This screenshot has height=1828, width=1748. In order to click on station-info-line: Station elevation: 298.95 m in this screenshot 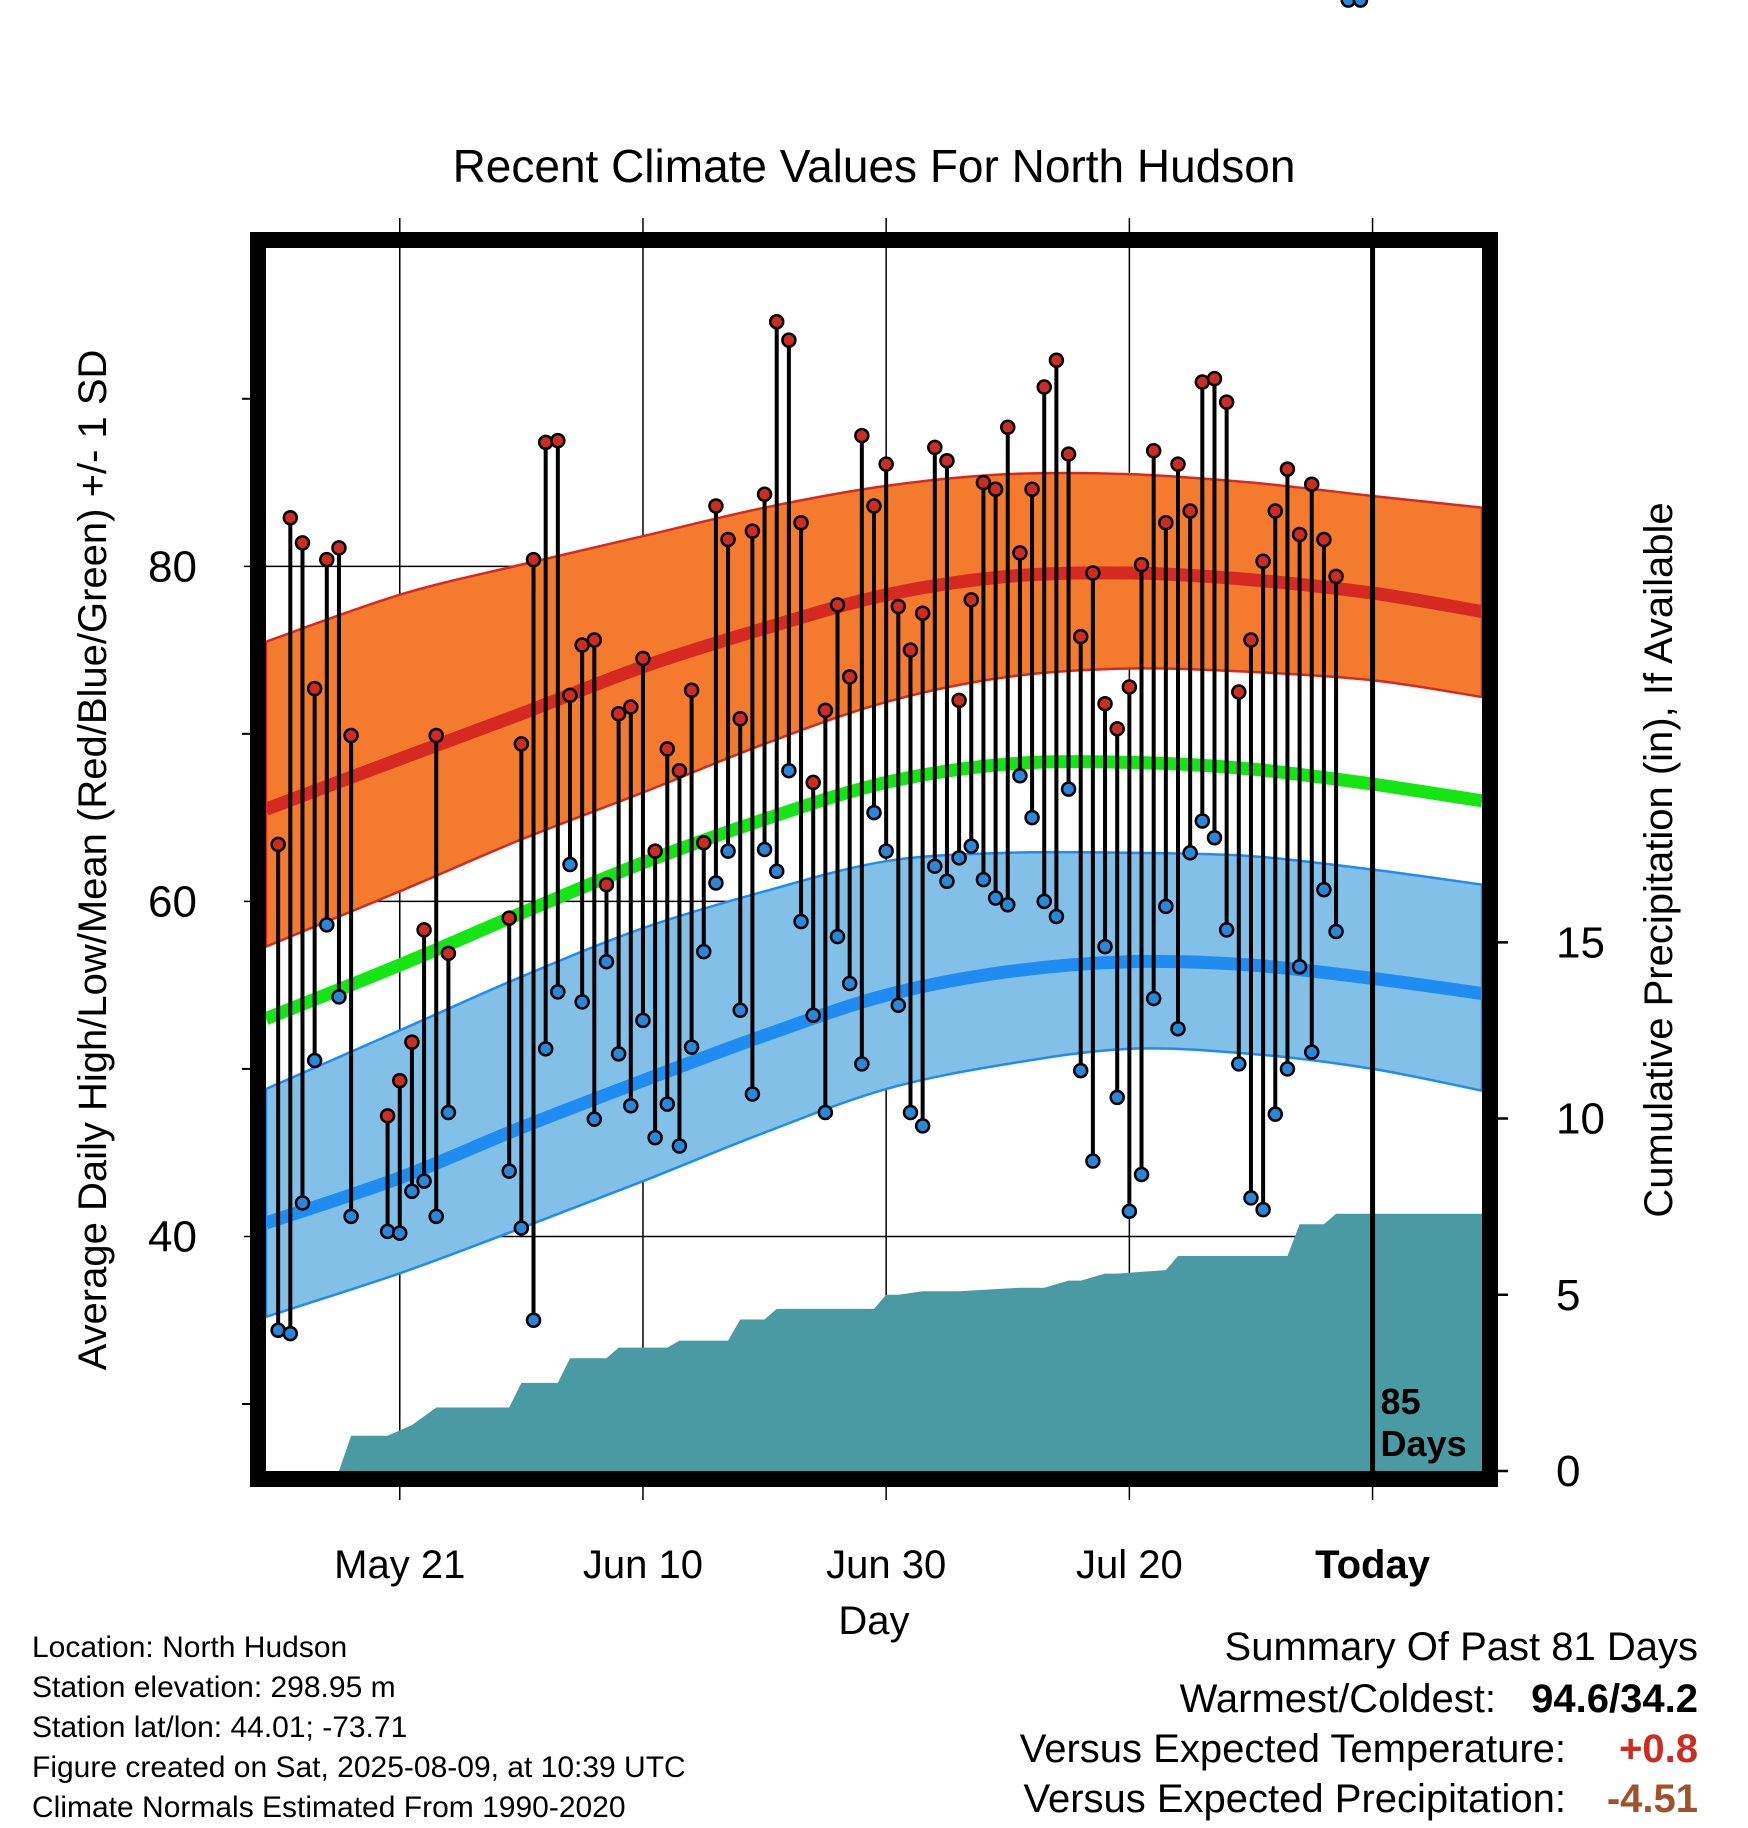, I will do `click(214, 1687)`.